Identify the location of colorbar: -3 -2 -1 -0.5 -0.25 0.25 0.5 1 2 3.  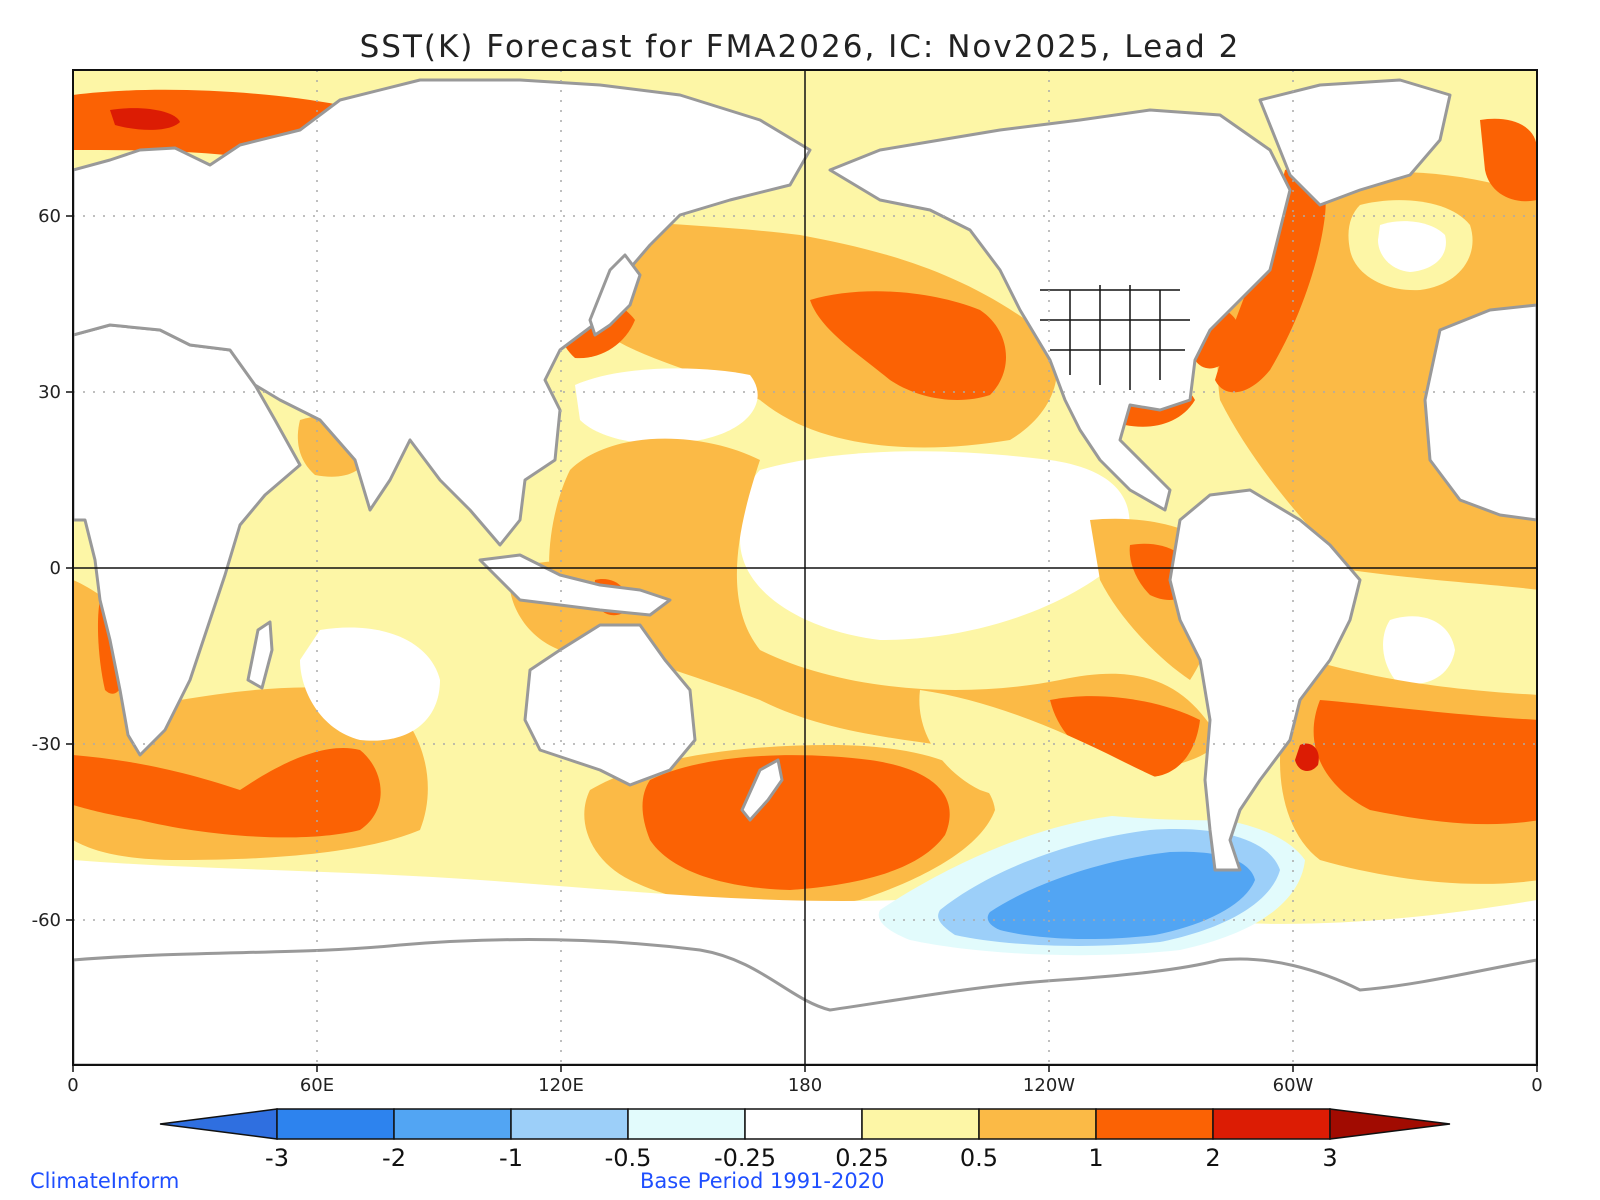
(805, 1140).